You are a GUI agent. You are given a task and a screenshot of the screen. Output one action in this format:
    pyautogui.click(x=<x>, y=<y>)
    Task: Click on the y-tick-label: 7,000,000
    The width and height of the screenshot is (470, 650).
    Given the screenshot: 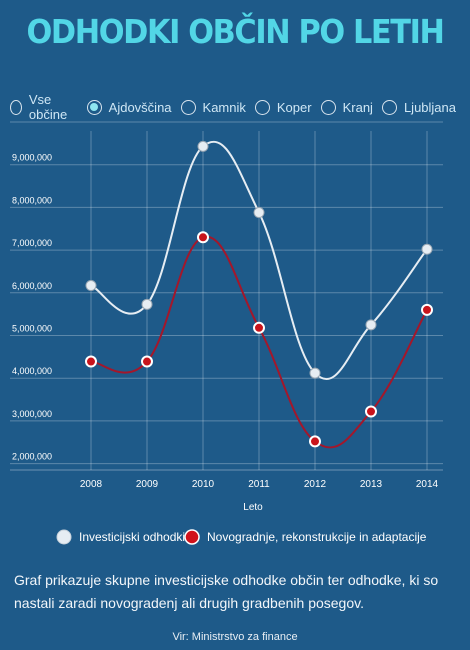 What is the action you would take?
    pyautogui.click(x=32, y=243)
    